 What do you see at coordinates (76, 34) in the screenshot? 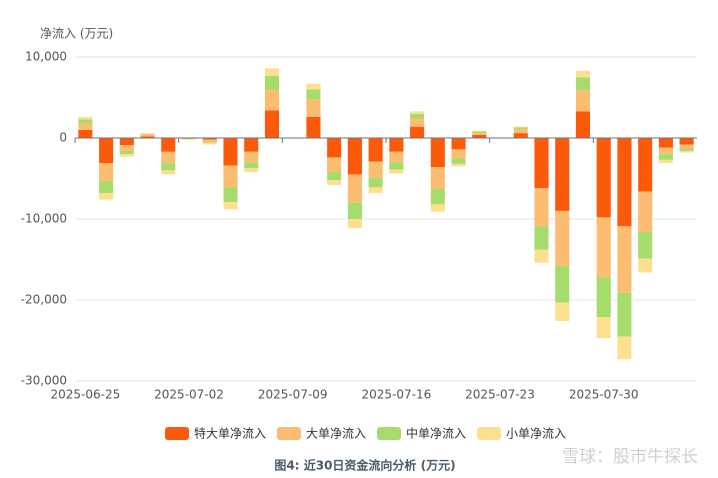
I see `y-axis-label: 净流入 (万元)` at bounding box center [76, 34].